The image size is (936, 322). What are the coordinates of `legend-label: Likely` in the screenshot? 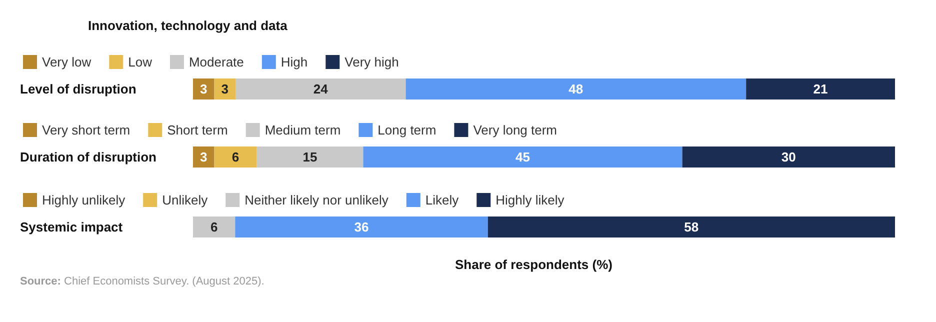 It's located at (442, 200).